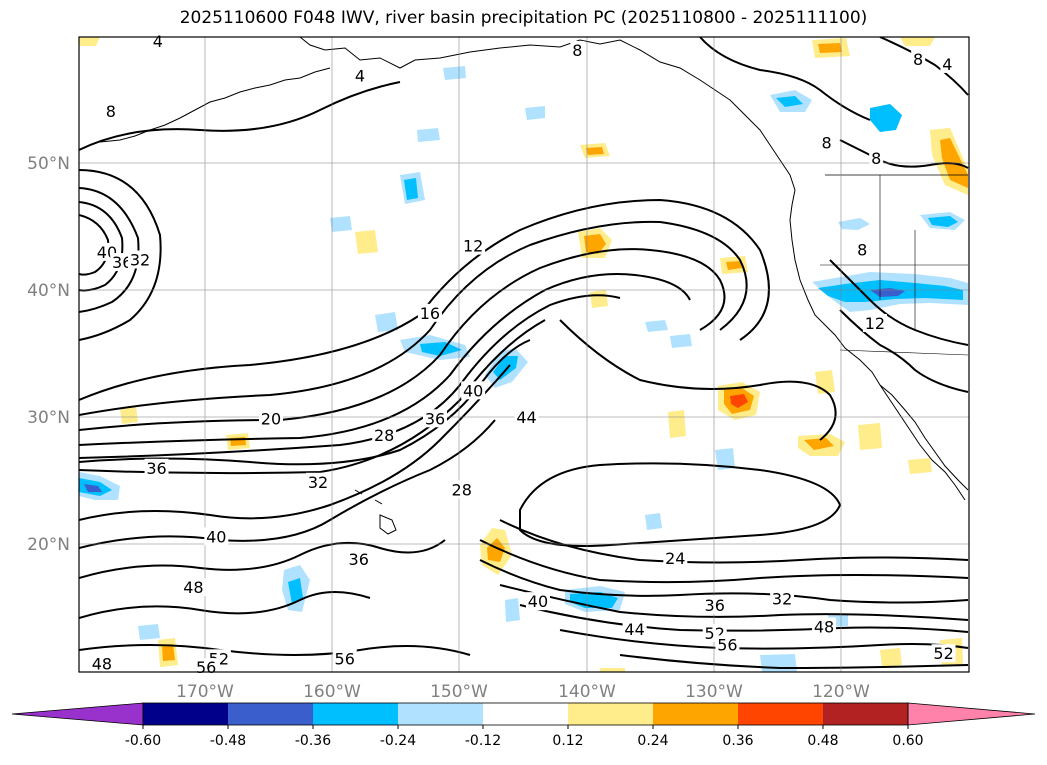  What do you see at coordinates (441, 349) in the screenshot?
I see `shade-blue-midpac-core` at bounding box center [441, 349].